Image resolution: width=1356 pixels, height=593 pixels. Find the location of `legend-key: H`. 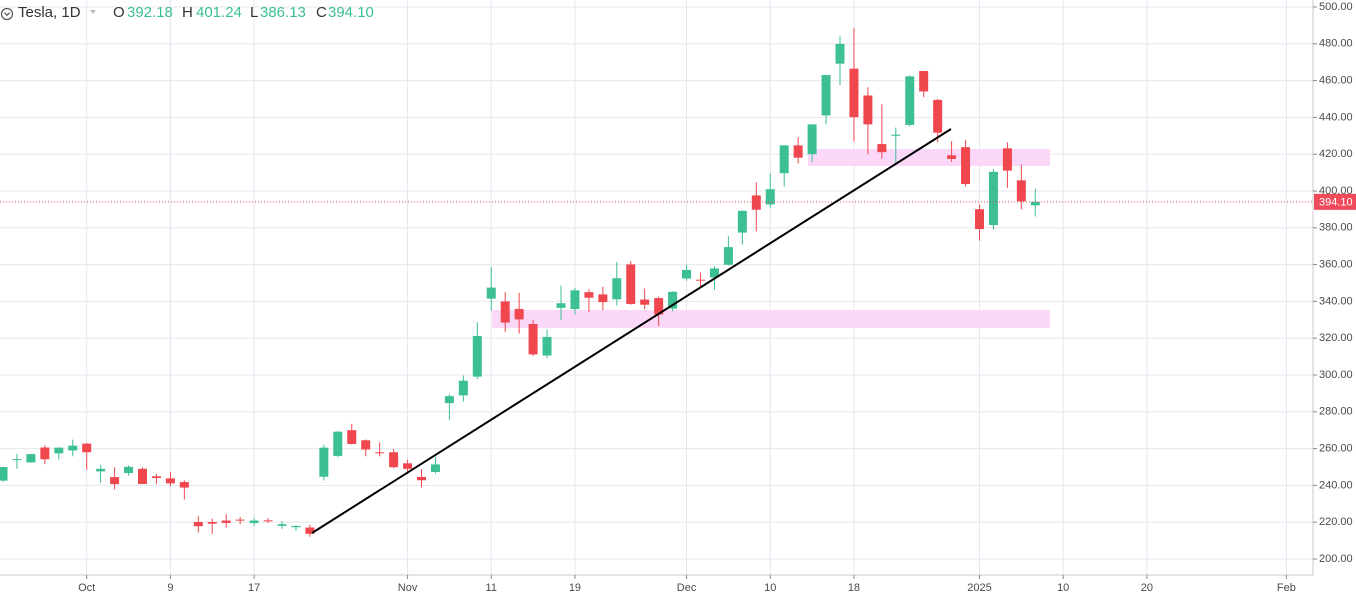

legend-key: H is located at coordinates (187, 12).